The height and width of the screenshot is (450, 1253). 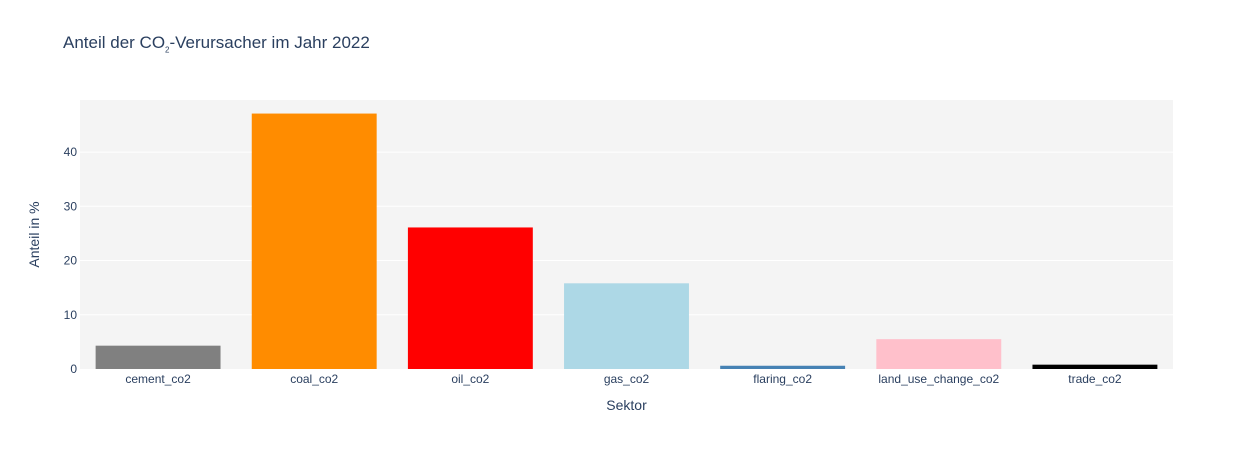 What do you see at coordinates (939, 354) in the screenshot?
I see `bar-land-use-change-co2` at bounding box center [939, 354].